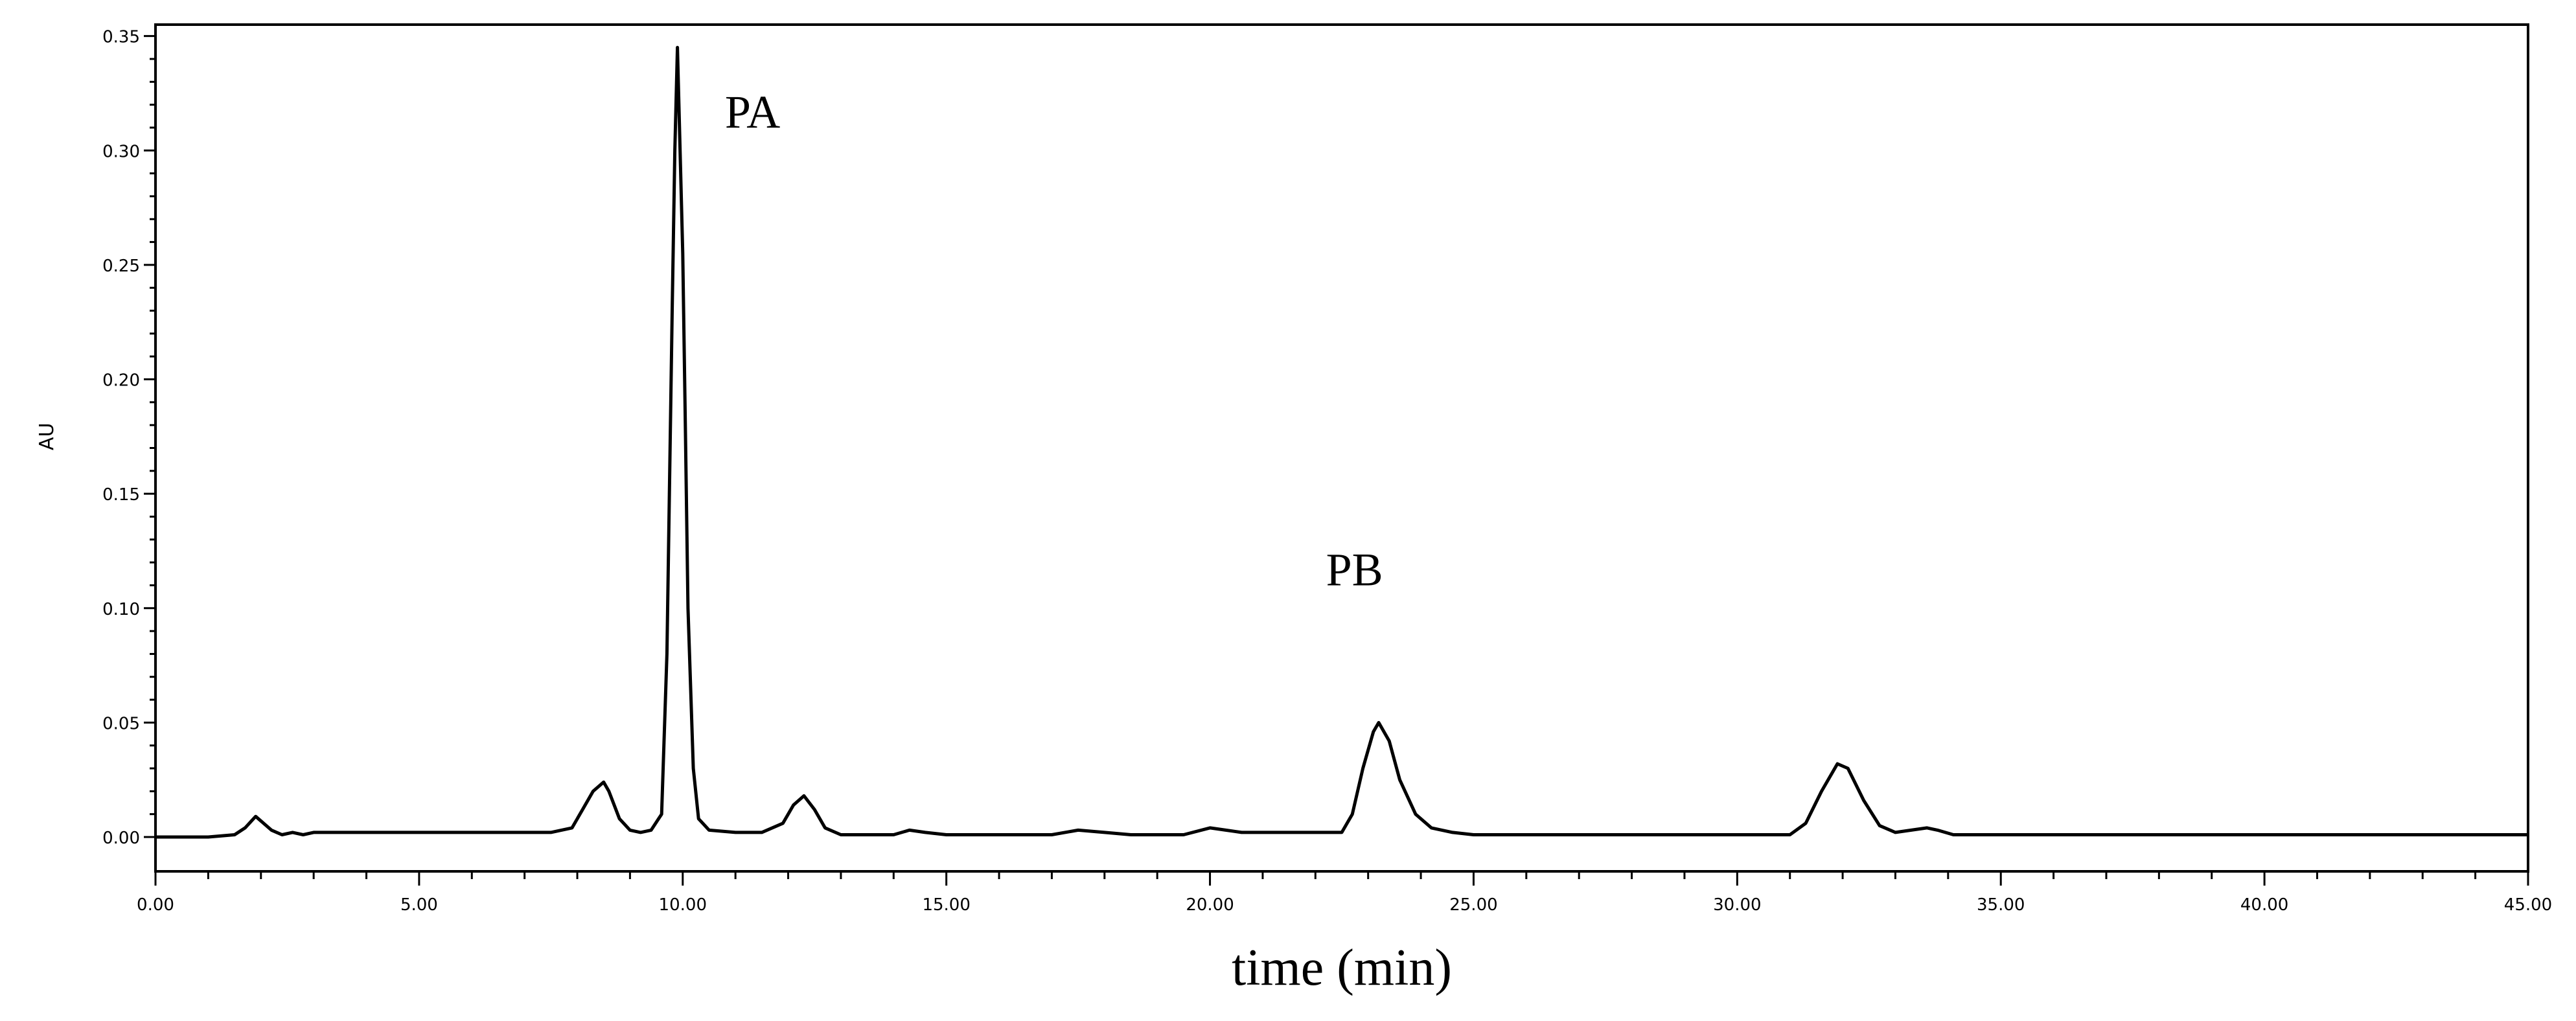  What do you see at coordinates (1473, 905) in the screenshot?
I see `x-tick-label: 25.00` at bounding box center [1473, 905].